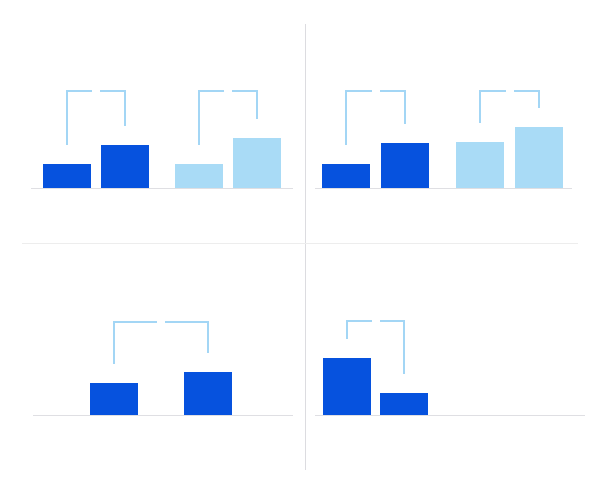 The image size is (600, 482). Describe the element at coordinates (300, 243) in the screenshot. I see `horizontal-divider` at that location.